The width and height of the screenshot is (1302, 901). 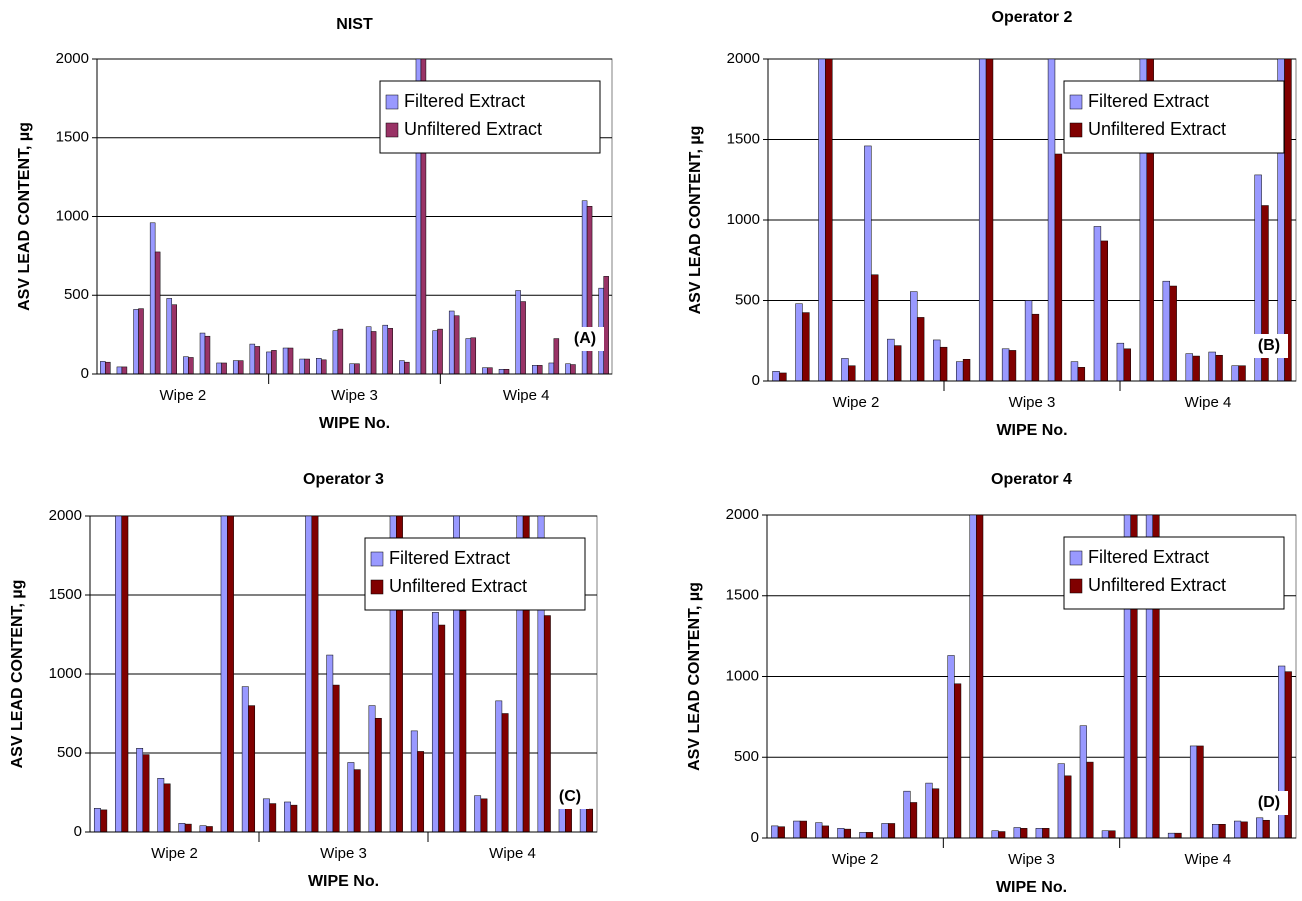 What do you see at coordinates (747, 299) in the screenshot?
I see `y-tick-label: 500` at bounding box center [747, 299].